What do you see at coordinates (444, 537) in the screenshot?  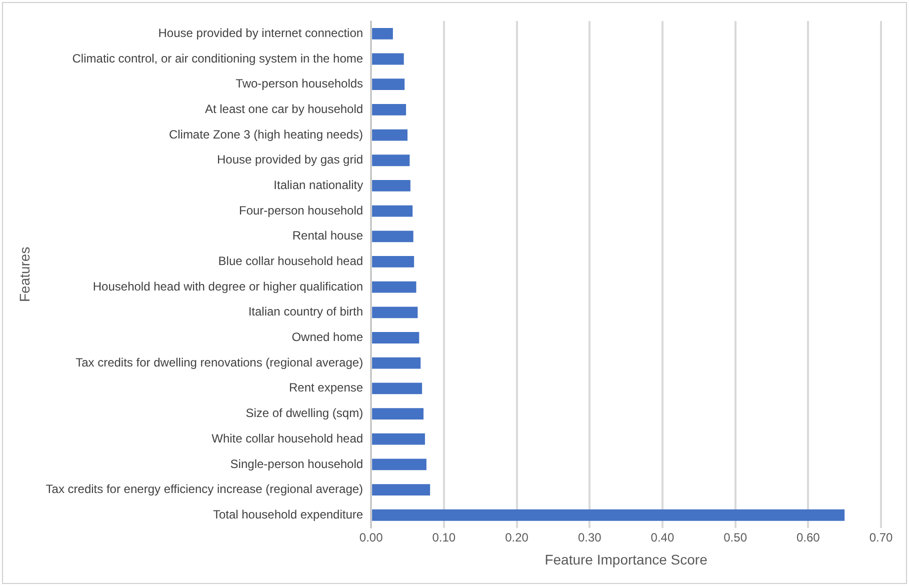 I see `x-tick-label: 0.10` at bounding box center [444, 537].